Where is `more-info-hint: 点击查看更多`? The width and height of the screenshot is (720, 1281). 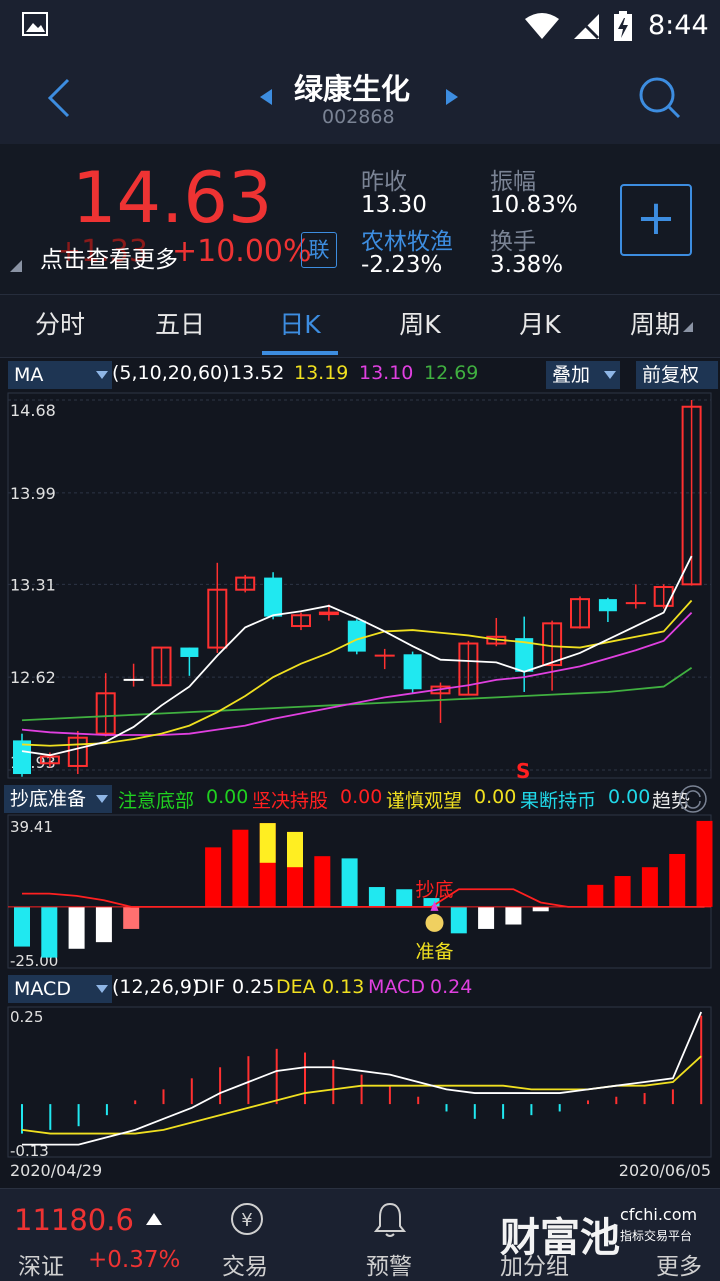
more-info-hint: 点击查看更多 is located at coordinates (109, 260).